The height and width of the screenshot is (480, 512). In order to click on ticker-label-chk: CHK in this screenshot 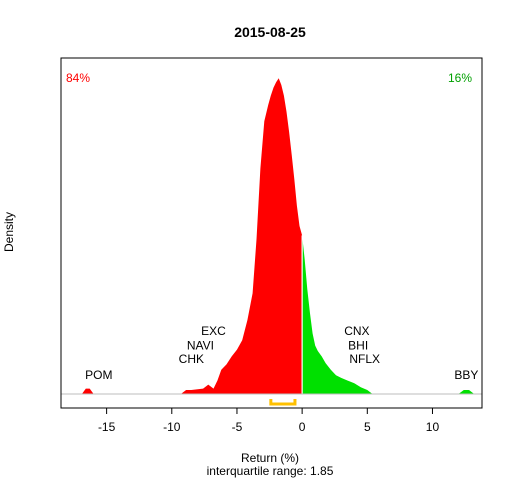, I will do `click(191, 359)`.